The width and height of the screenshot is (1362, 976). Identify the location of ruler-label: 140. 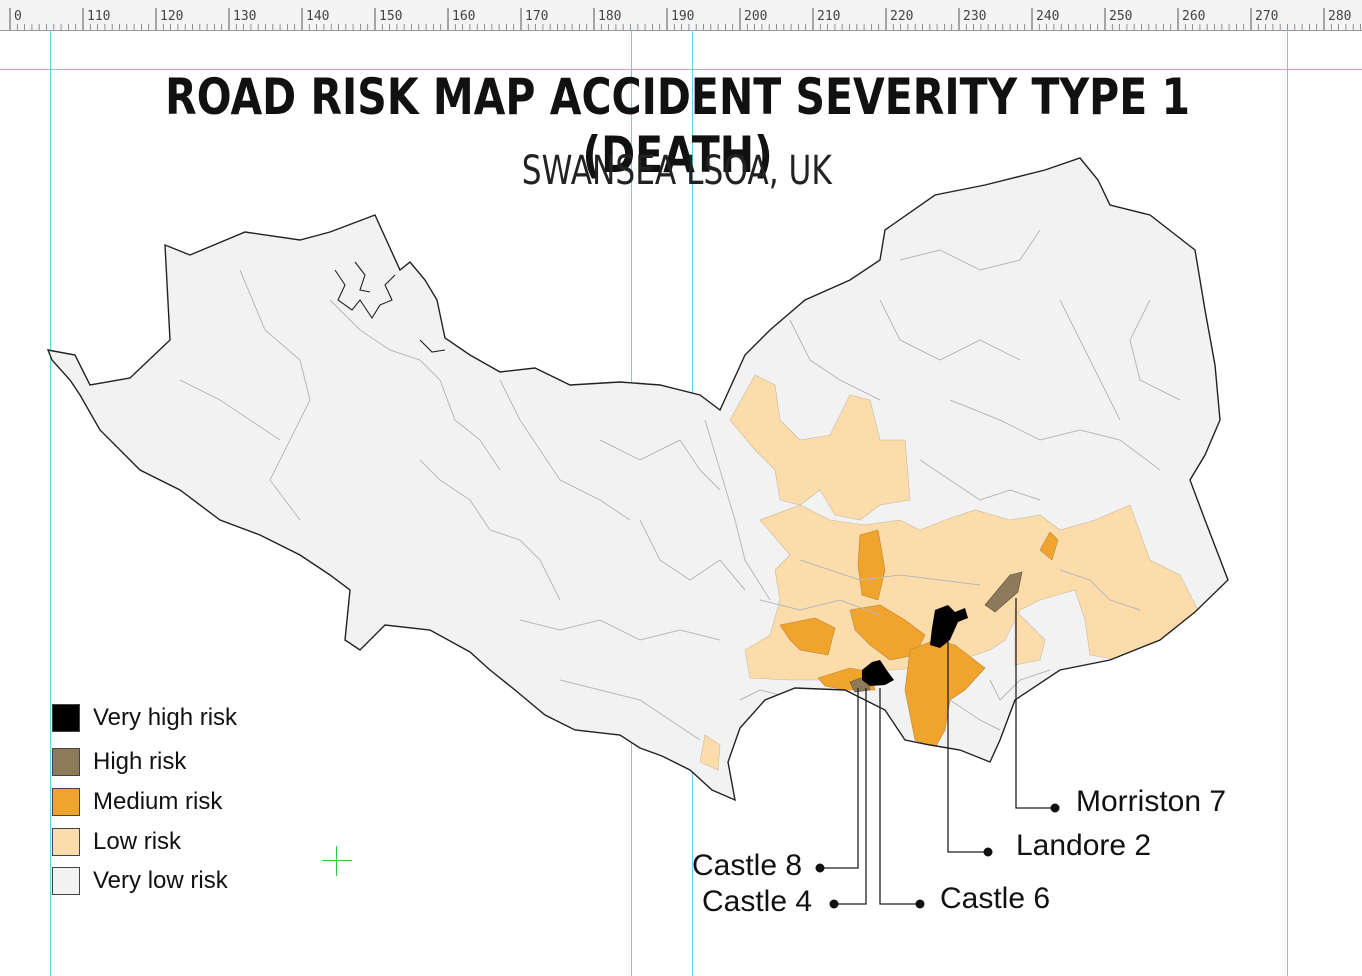
(317, 16).